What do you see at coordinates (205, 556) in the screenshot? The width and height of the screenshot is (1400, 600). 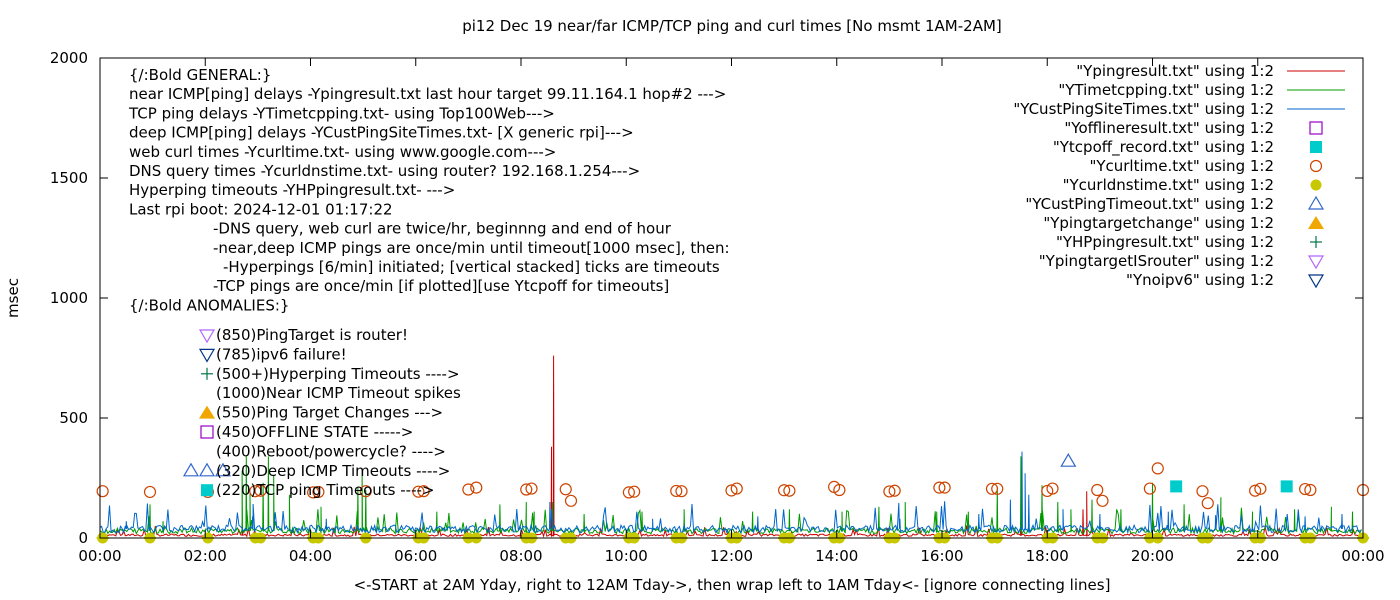 I see `x-tick-label: 02:00` at bounding box center [205, 556].